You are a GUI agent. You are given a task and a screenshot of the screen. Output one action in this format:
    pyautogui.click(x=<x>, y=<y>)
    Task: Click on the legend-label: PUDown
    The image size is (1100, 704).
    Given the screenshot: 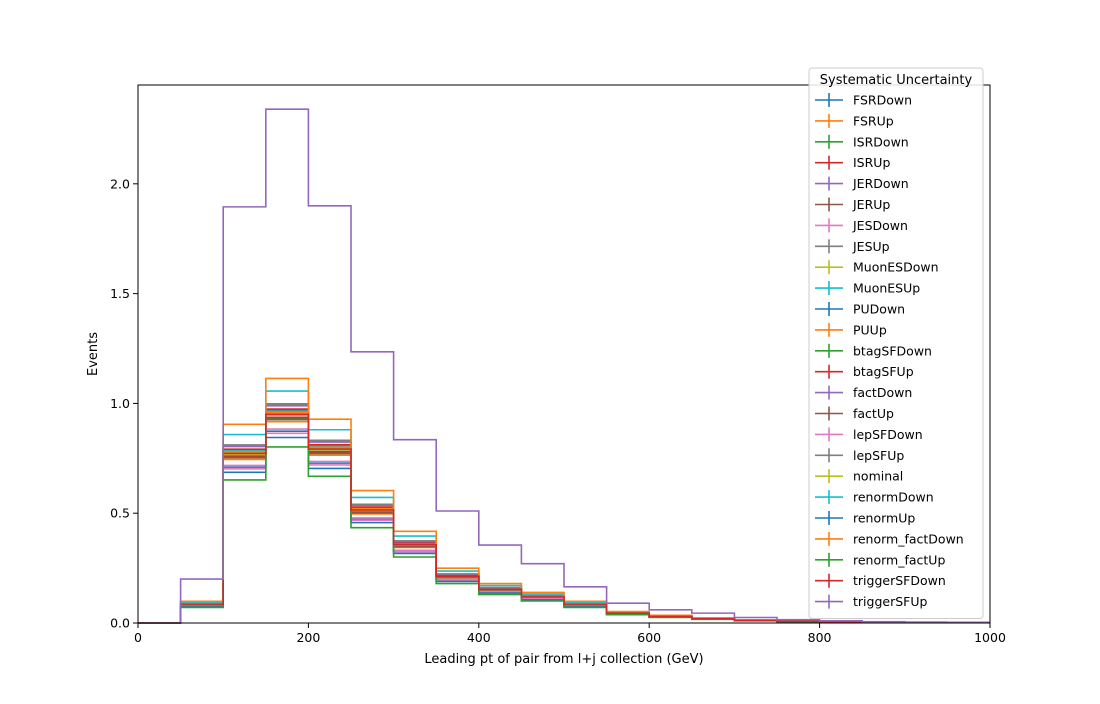 What is the action you would take?
    pyautogui.click(x=879, y=309)
    